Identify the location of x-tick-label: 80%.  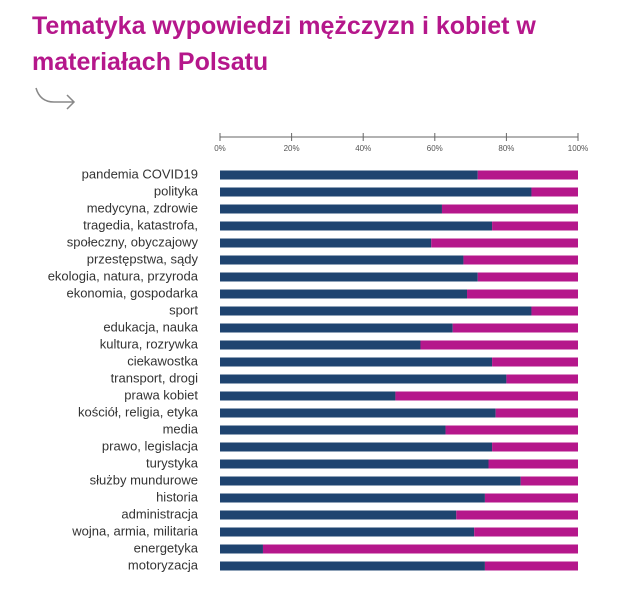
(506, 148).